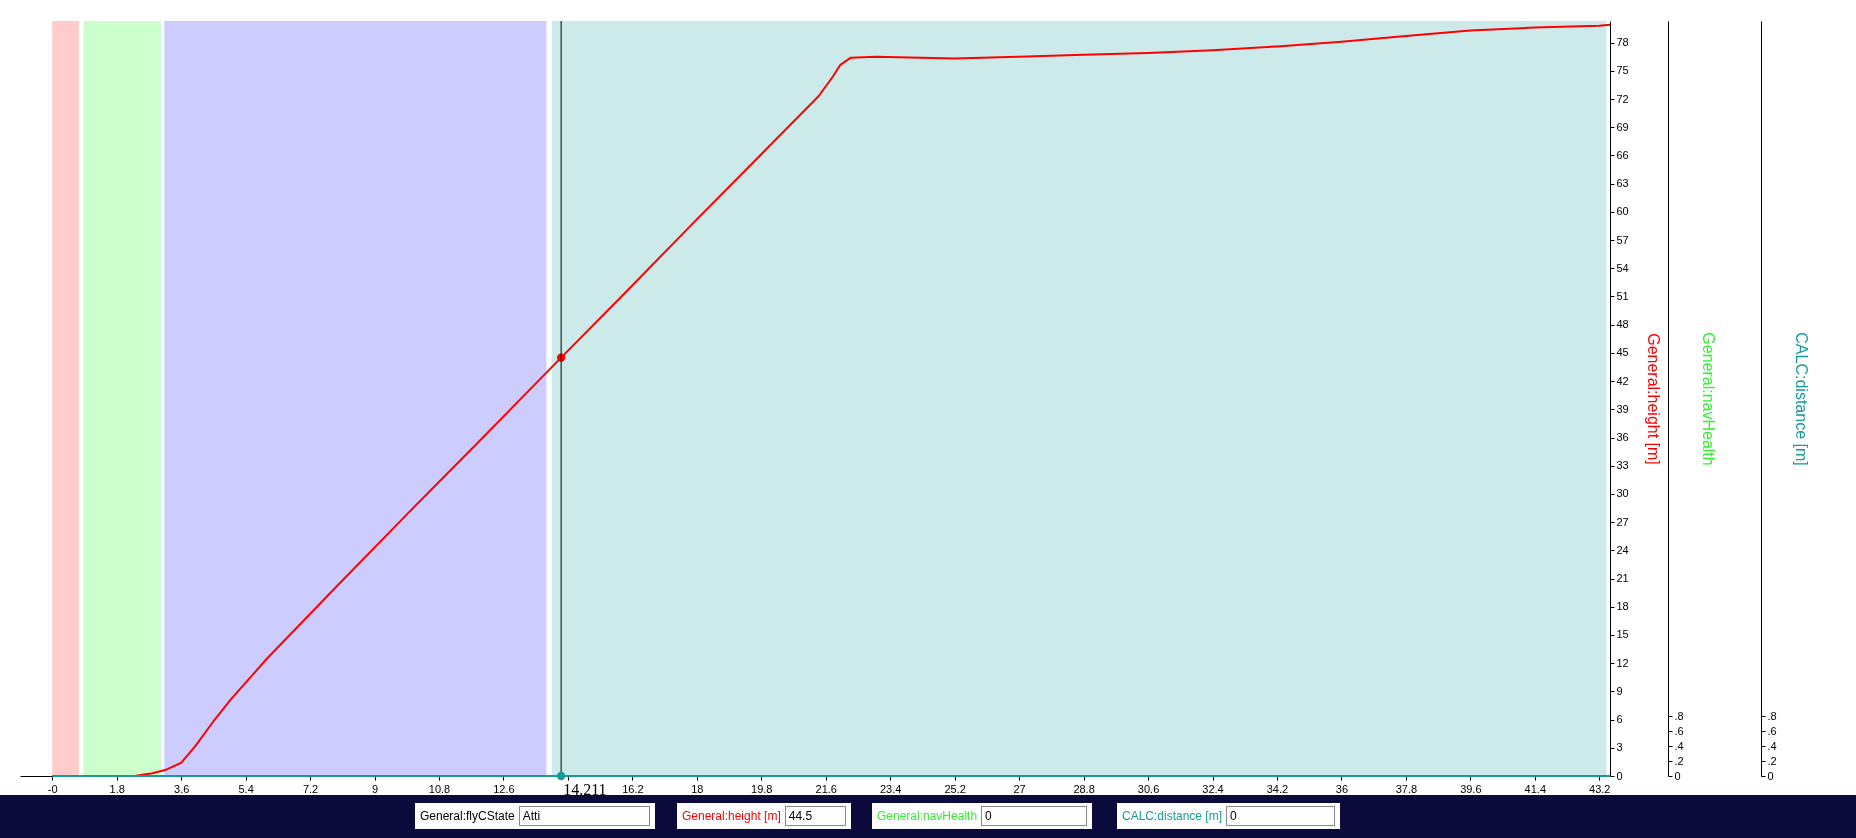 This screenshot has height=838, width=1856. I want to click on y-tick-label: 33, so click(1622, 465).